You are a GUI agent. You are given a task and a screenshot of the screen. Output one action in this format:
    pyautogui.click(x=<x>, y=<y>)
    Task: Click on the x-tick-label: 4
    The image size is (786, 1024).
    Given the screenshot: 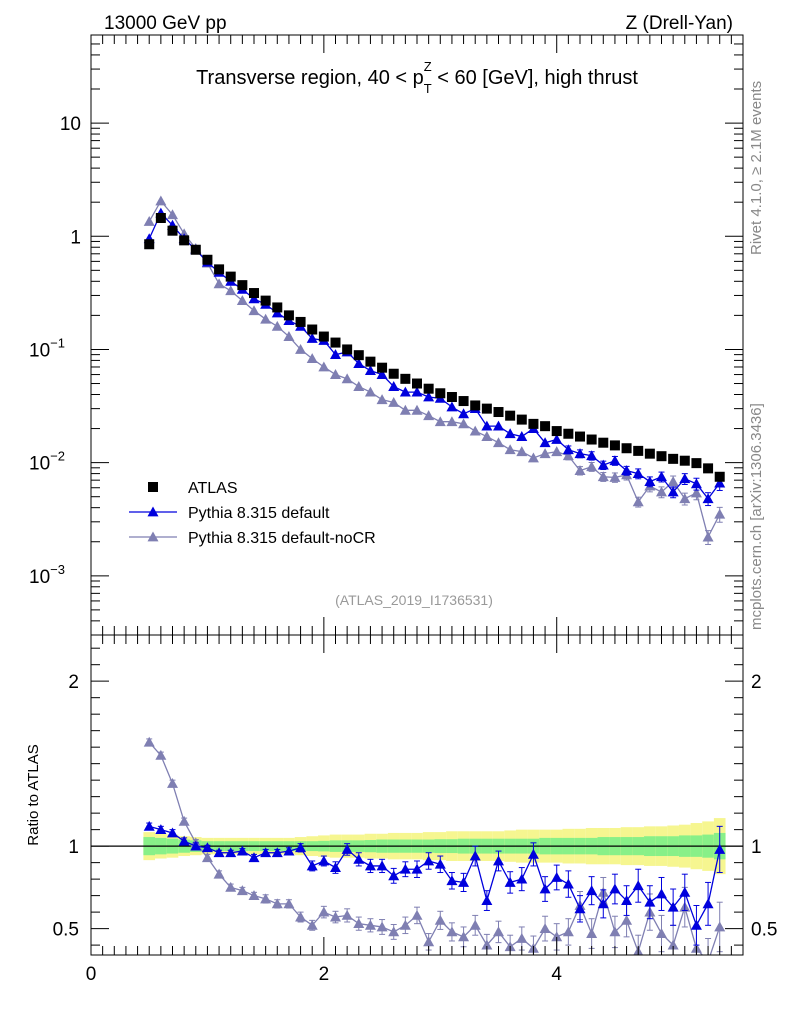 What is the action you would take?
    pyautogui.click(x=556, y=974)
    